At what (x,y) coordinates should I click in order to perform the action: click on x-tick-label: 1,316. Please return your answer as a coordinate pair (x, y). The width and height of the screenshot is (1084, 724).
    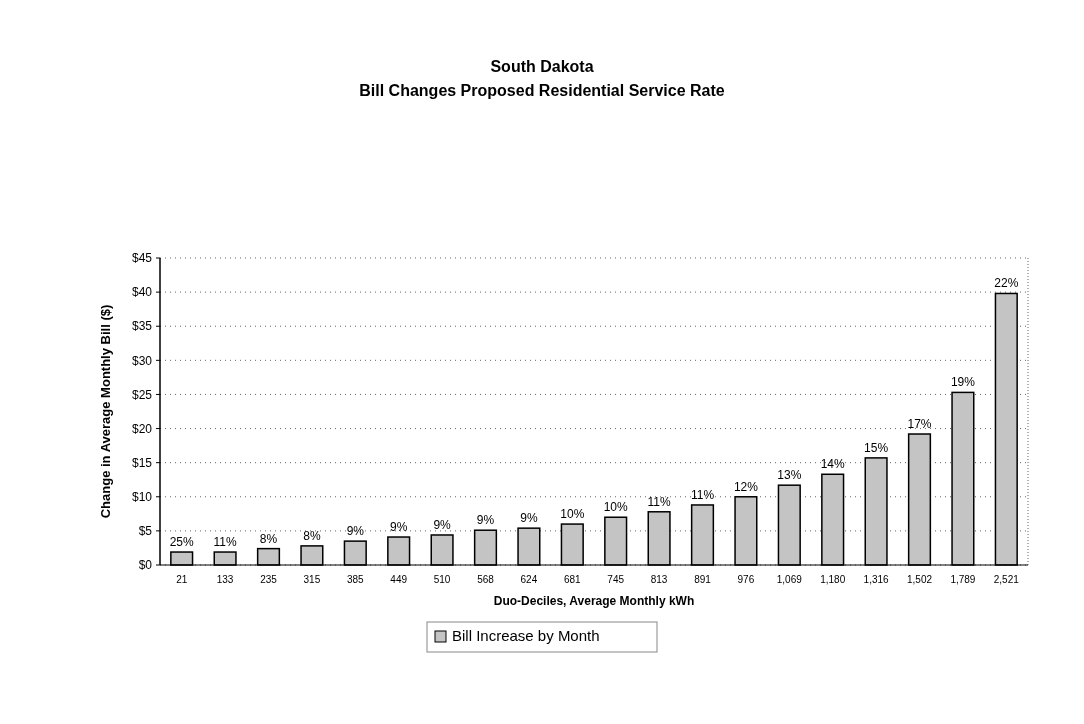
    Looking at the image, I should click on (876, 579).